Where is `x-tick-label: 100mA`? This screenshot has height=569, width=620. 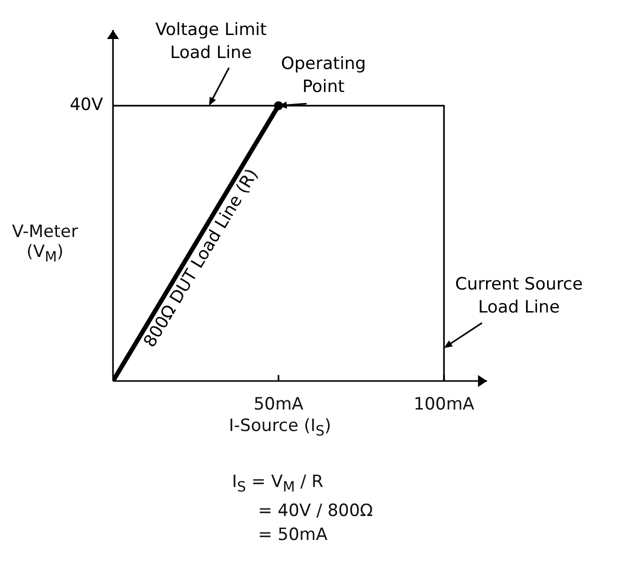 x-tick-label: 100mA is located at coordinates (444, 404).